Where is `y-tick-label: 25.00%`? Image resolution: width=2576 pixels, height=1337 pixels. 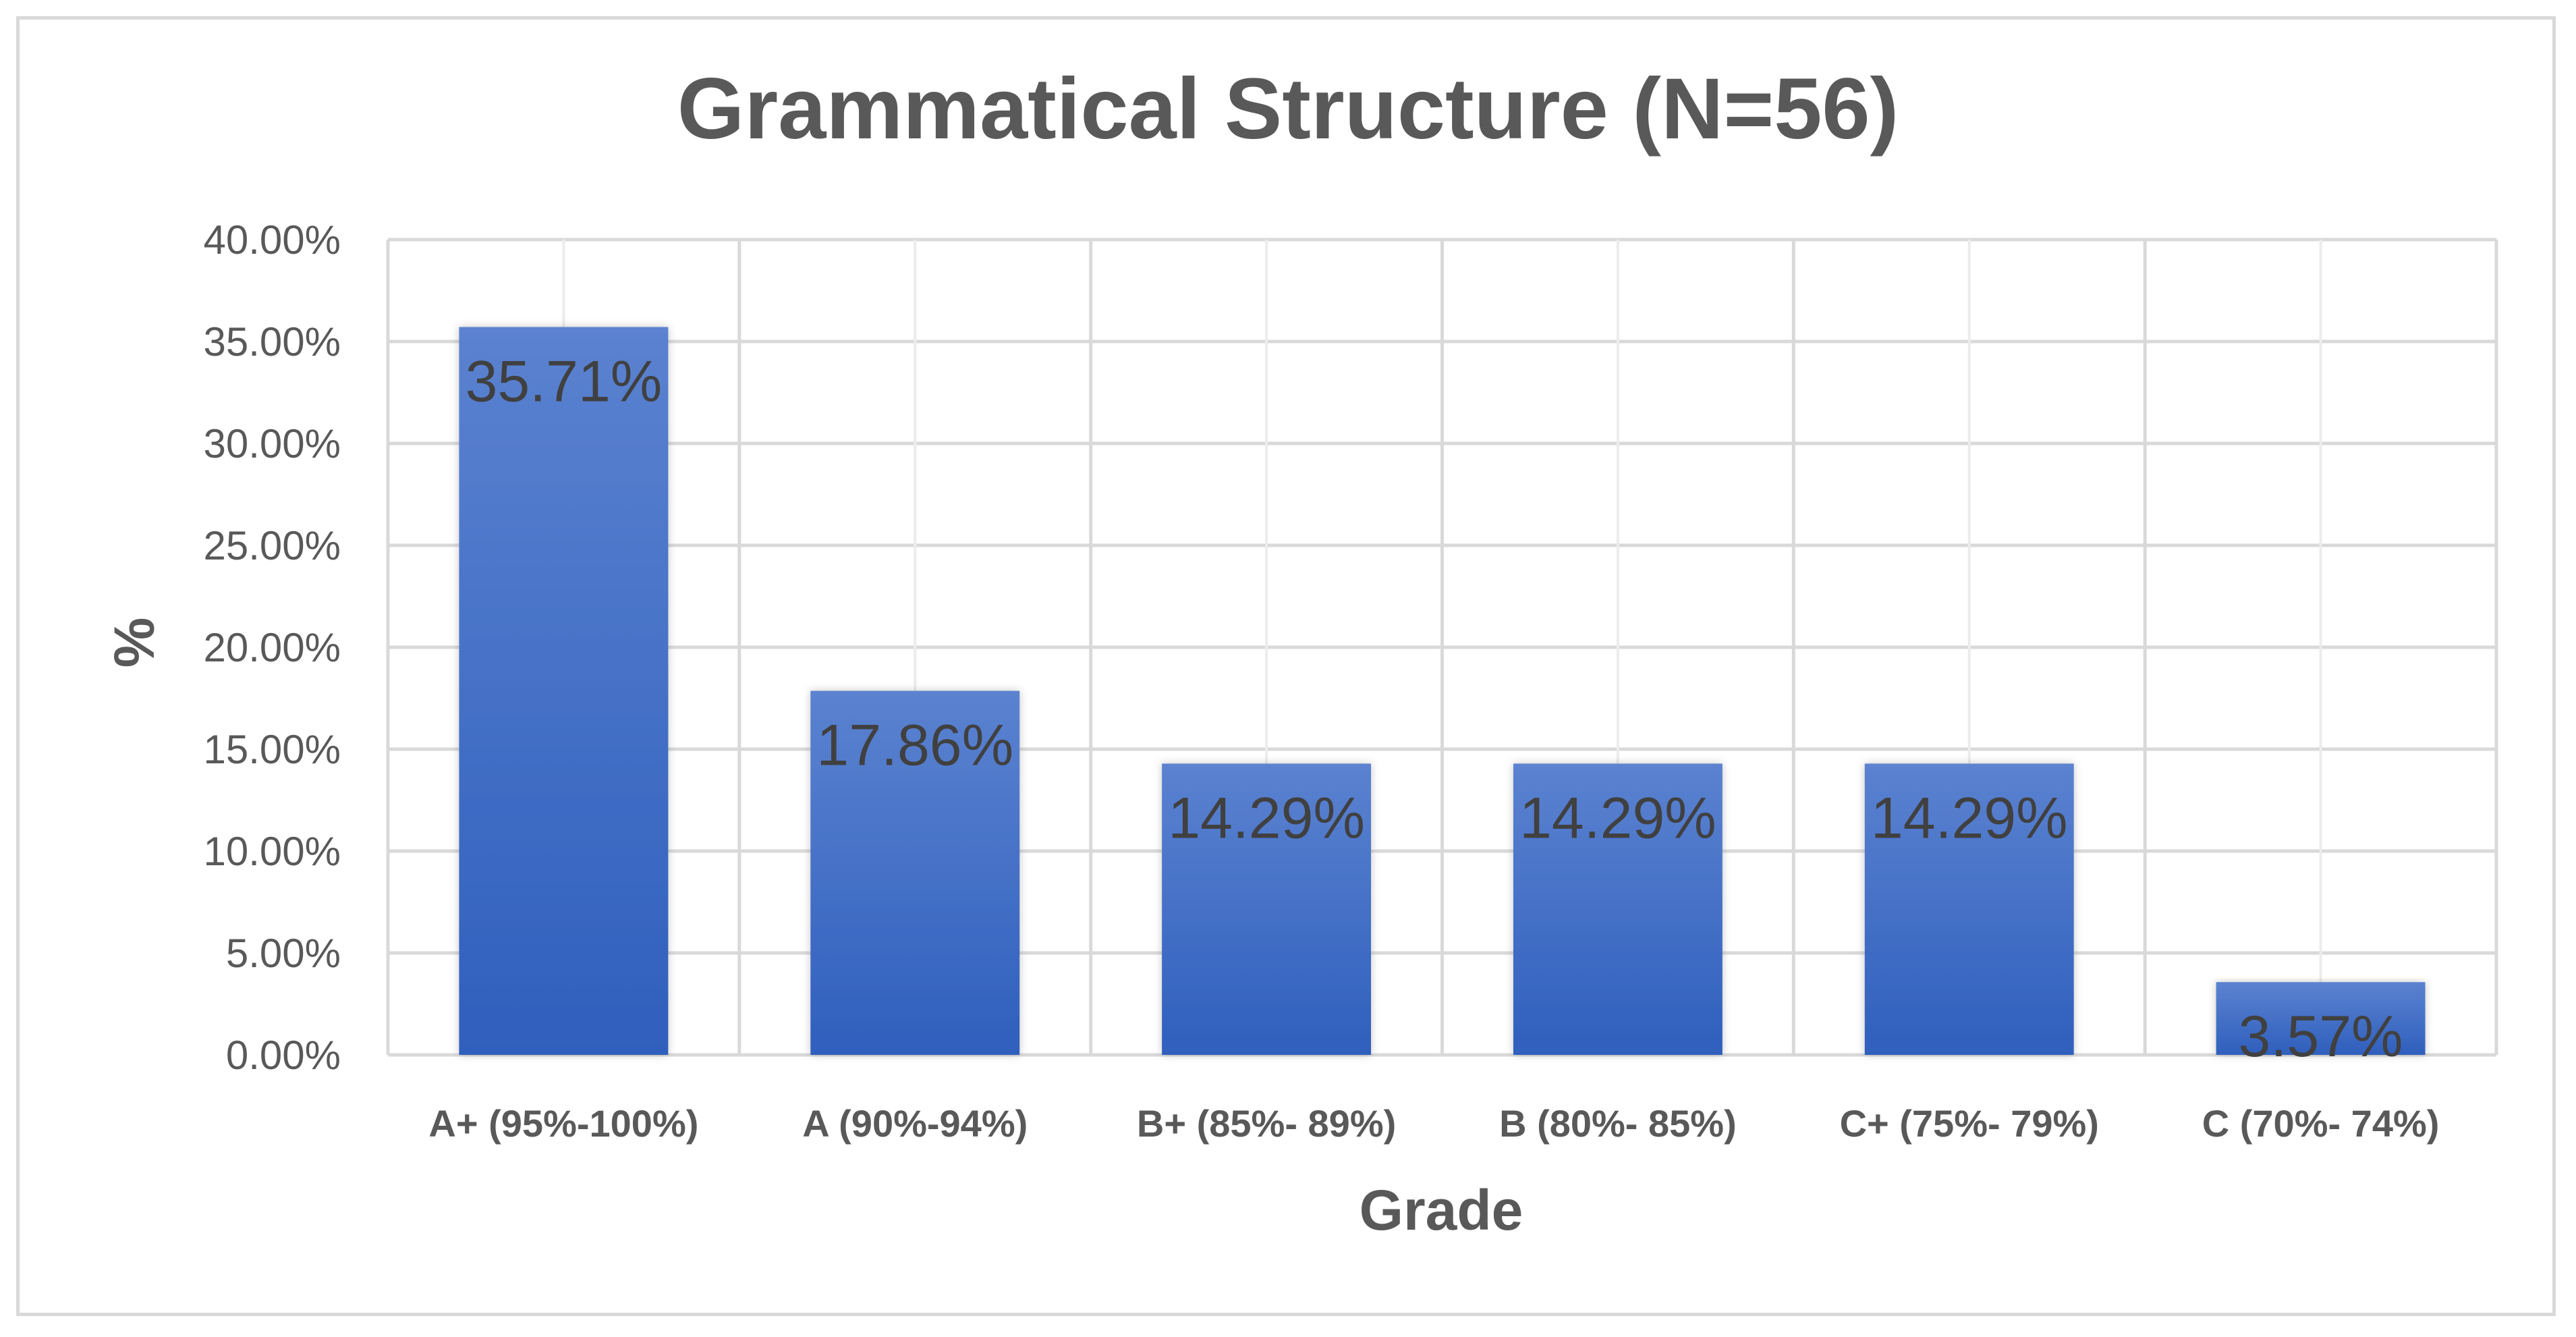 y-tick-label: 25.00% is located at coordinates (272, 545).